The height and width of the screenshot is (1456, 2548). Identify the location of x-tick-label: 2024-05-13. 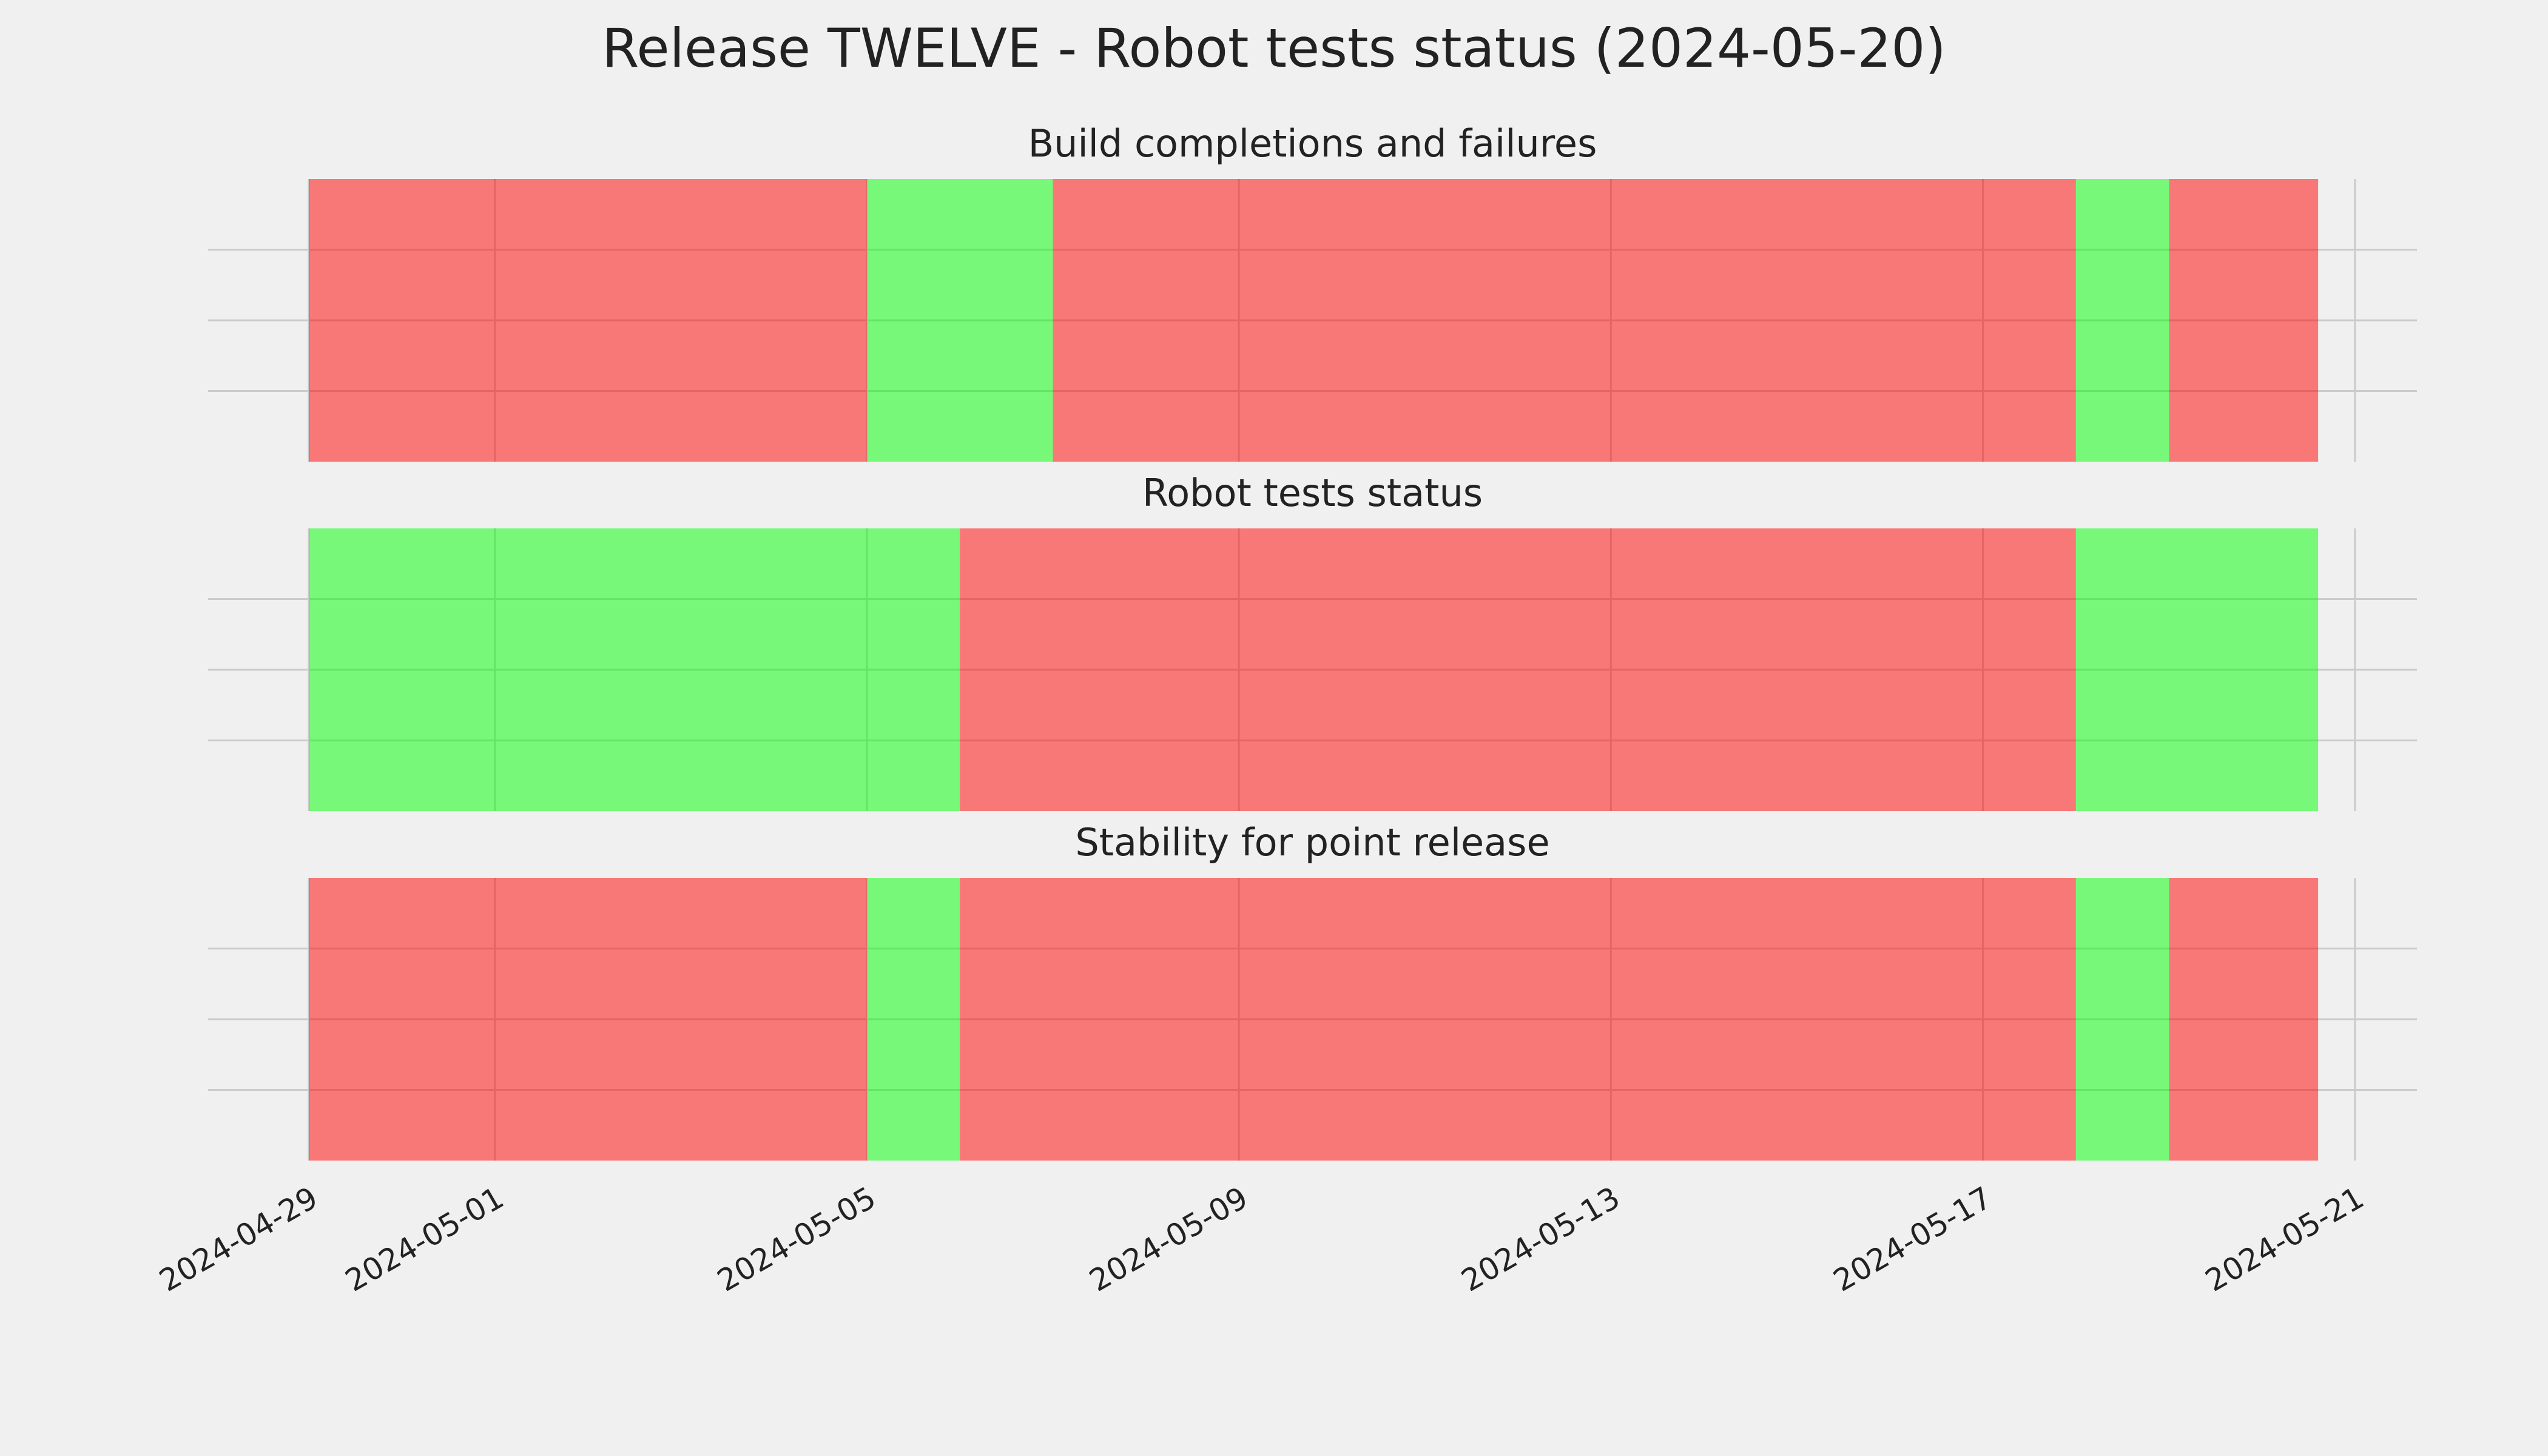
(1540, 1239).